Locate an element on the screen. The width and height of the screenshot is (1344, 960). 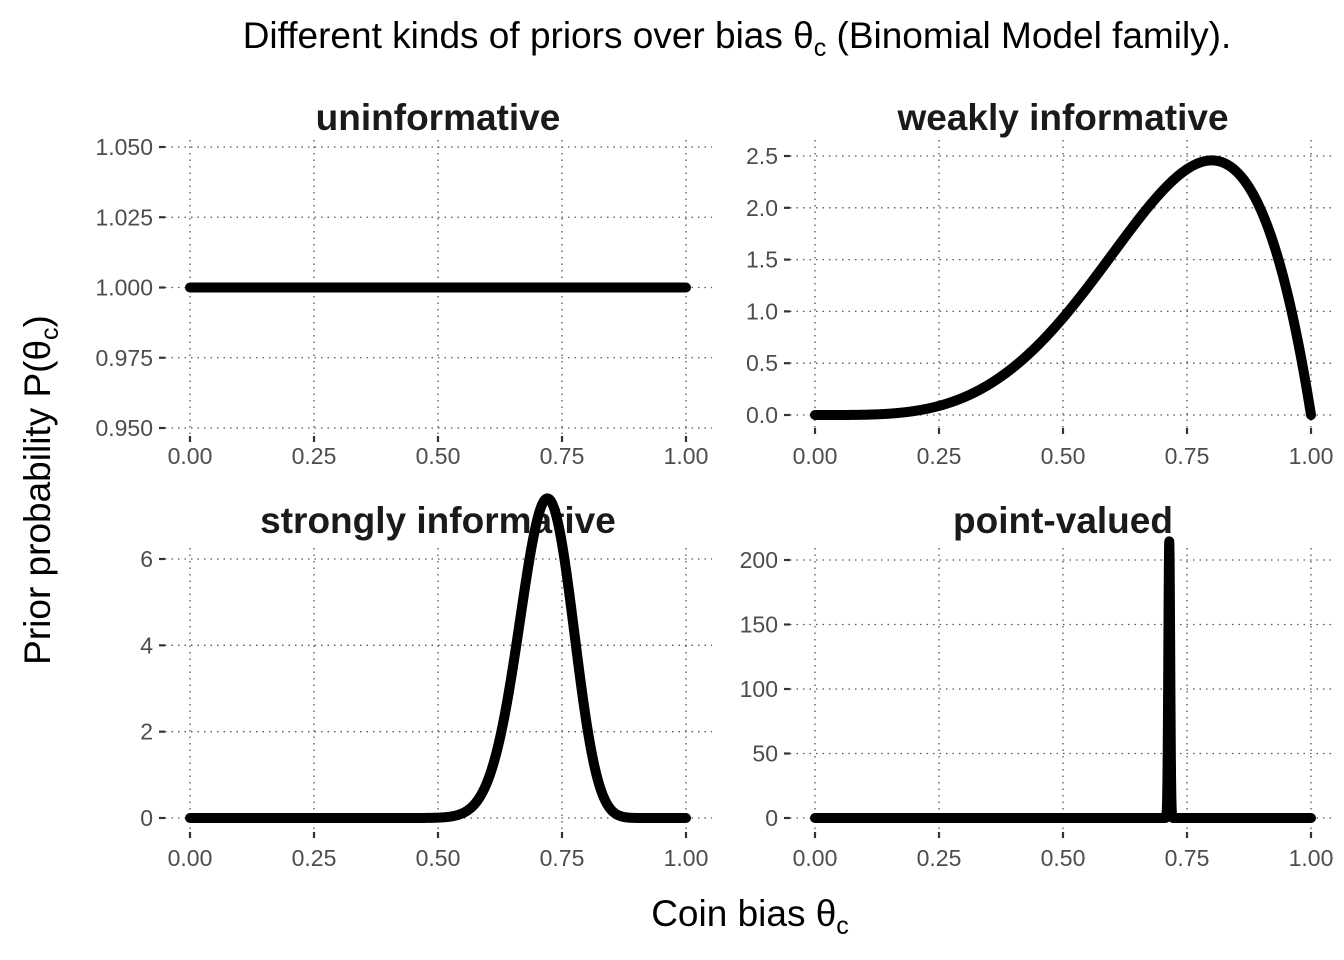
y-tick-label: 6 is located at coordinates (146, 559).